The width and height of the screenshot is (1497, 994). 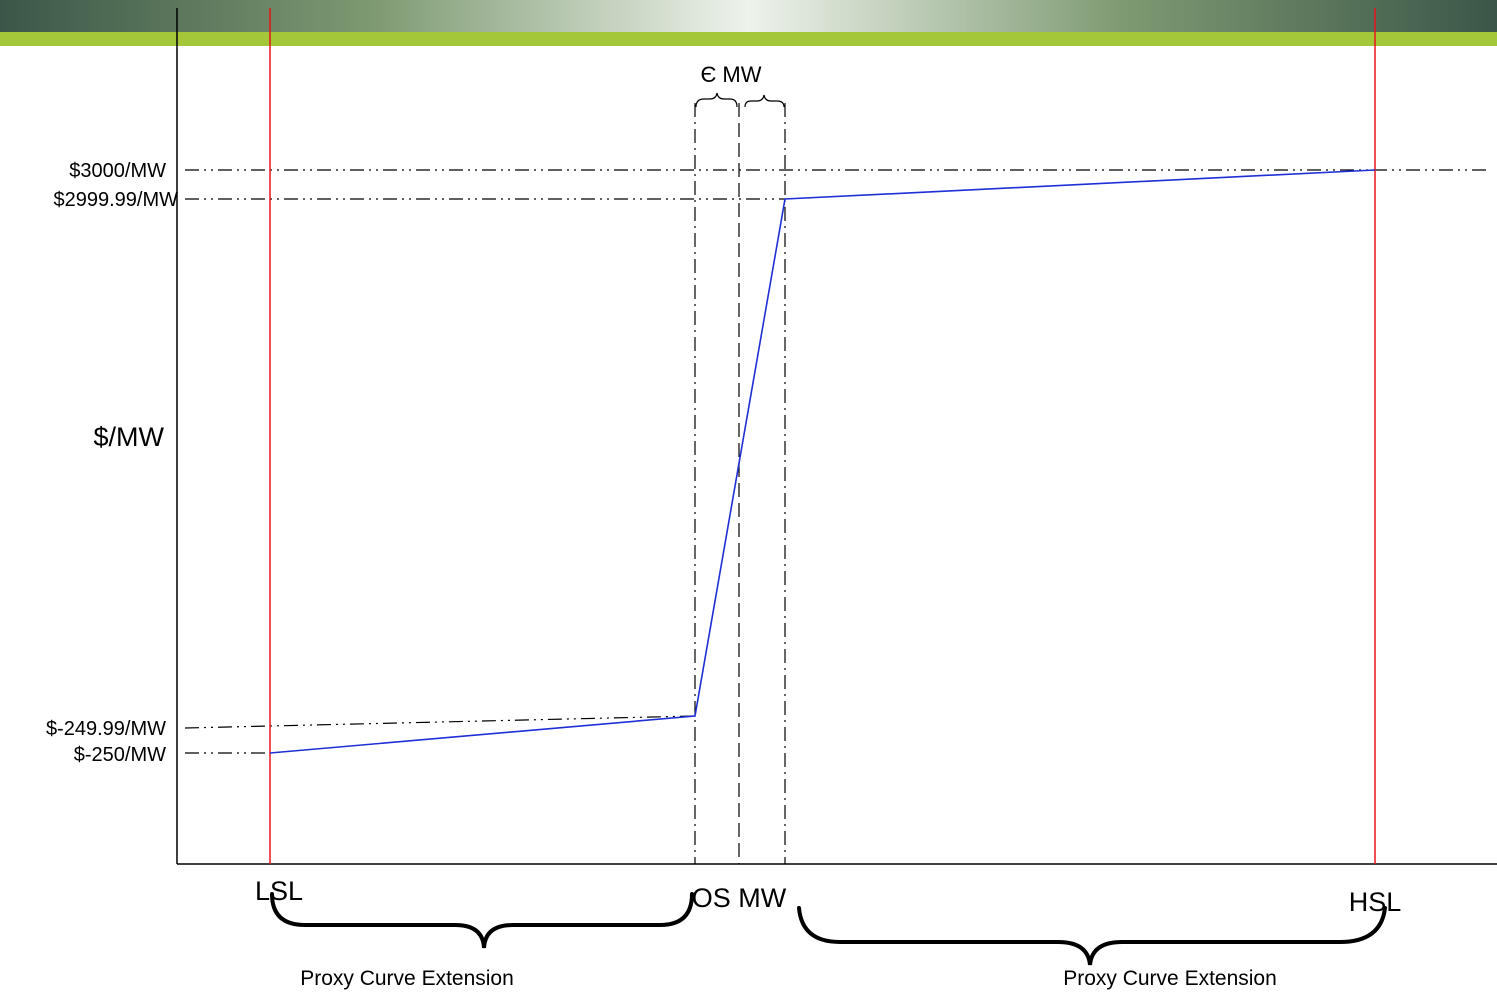 I want to click on price-label-n24999: $-249.99/MW, so click(x=106, y=729).